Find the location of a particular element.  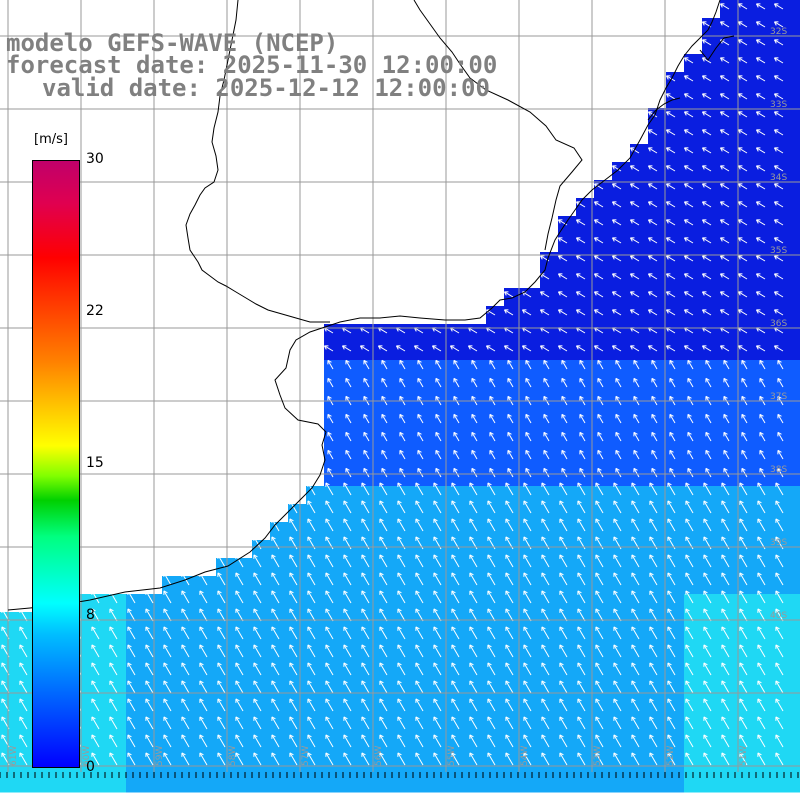

colorbar is located at coordinates (56, 464).